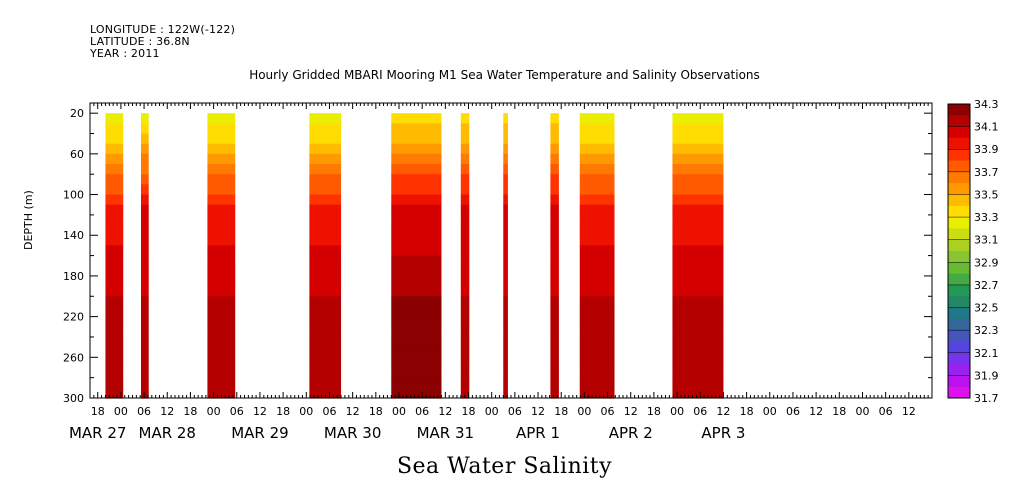  I want to click on x-date-label: MAR 30, so click(352, 433).